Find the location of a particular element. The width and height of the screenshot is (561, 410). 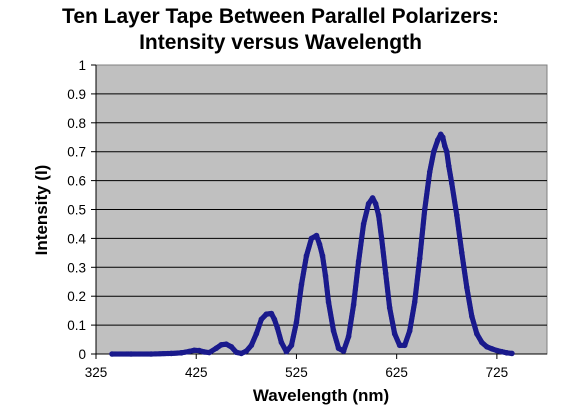

y-tick-label: 0.8 is located at coordinates (76, 123).